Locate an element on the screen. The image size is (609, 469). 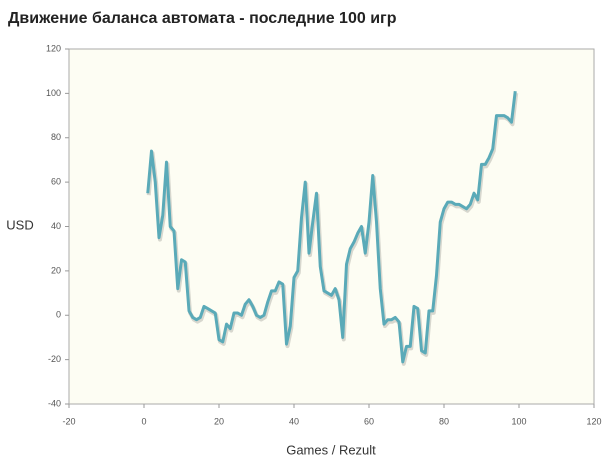
x-tick-label: -20 is located at coordinates (68, 421).